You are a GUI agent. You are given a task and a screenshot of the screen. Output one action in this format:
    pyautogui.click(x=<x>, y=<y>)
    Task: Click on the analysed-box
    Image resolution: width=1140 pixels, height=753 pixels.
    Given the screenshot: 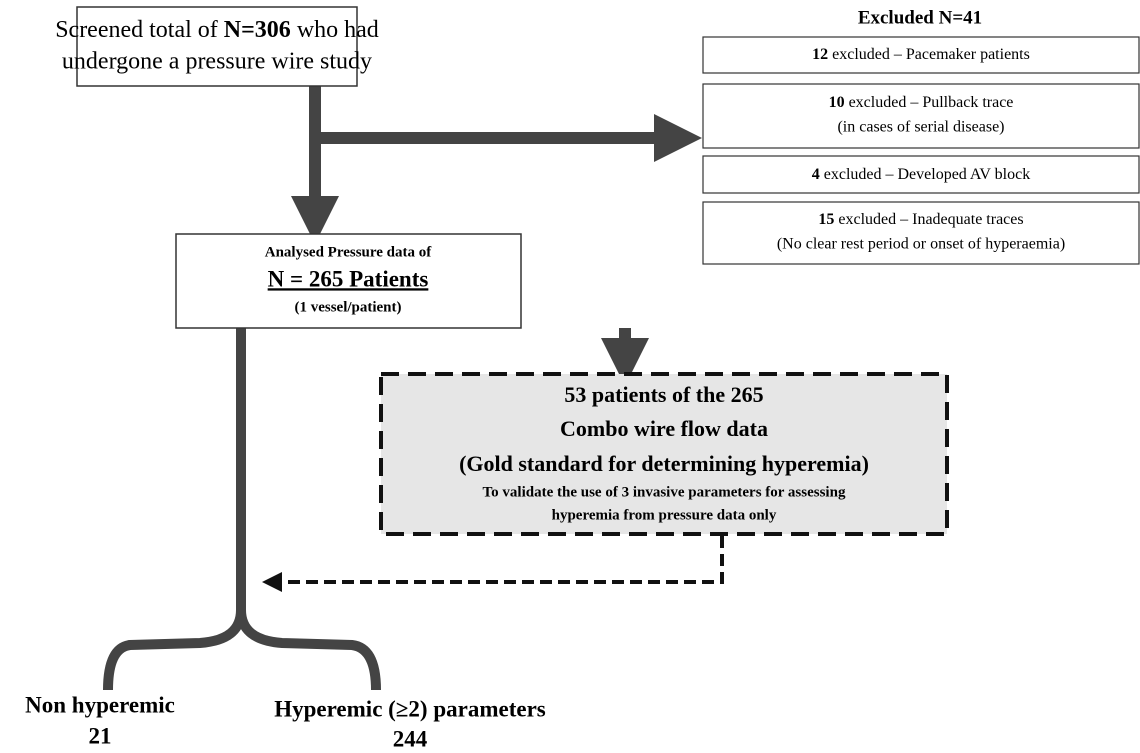 What is the action you would take?
    pyautogui.click(x=348, y=281)
    